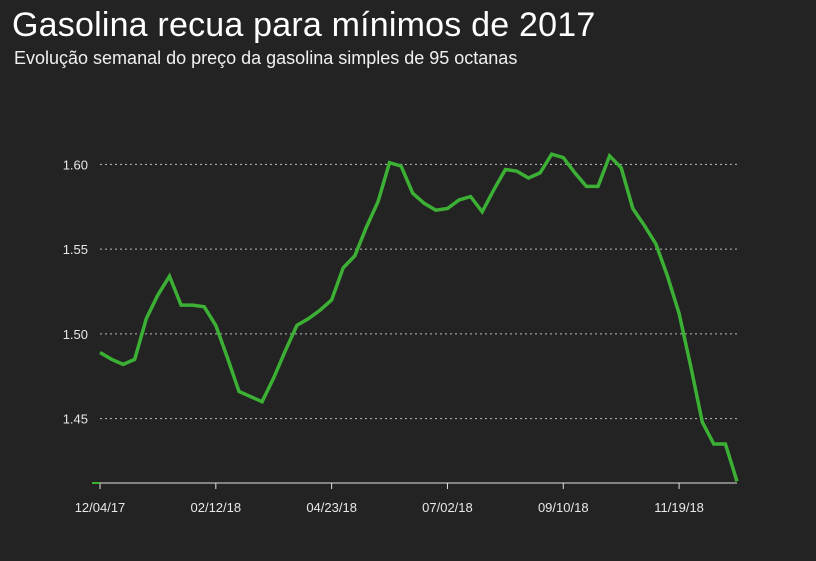 This screenshot has width=816, height=561. Describe the element at coordinates (447, 507) in the screenshot. I see `x-tick-label: 07/02/18` at that location.